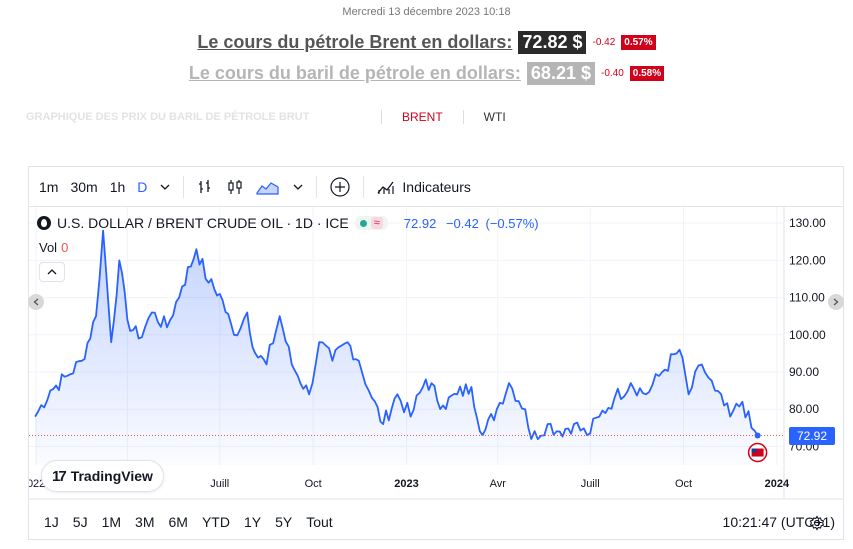  I want to click on x-tick-label: 2024, so click(777, 484).